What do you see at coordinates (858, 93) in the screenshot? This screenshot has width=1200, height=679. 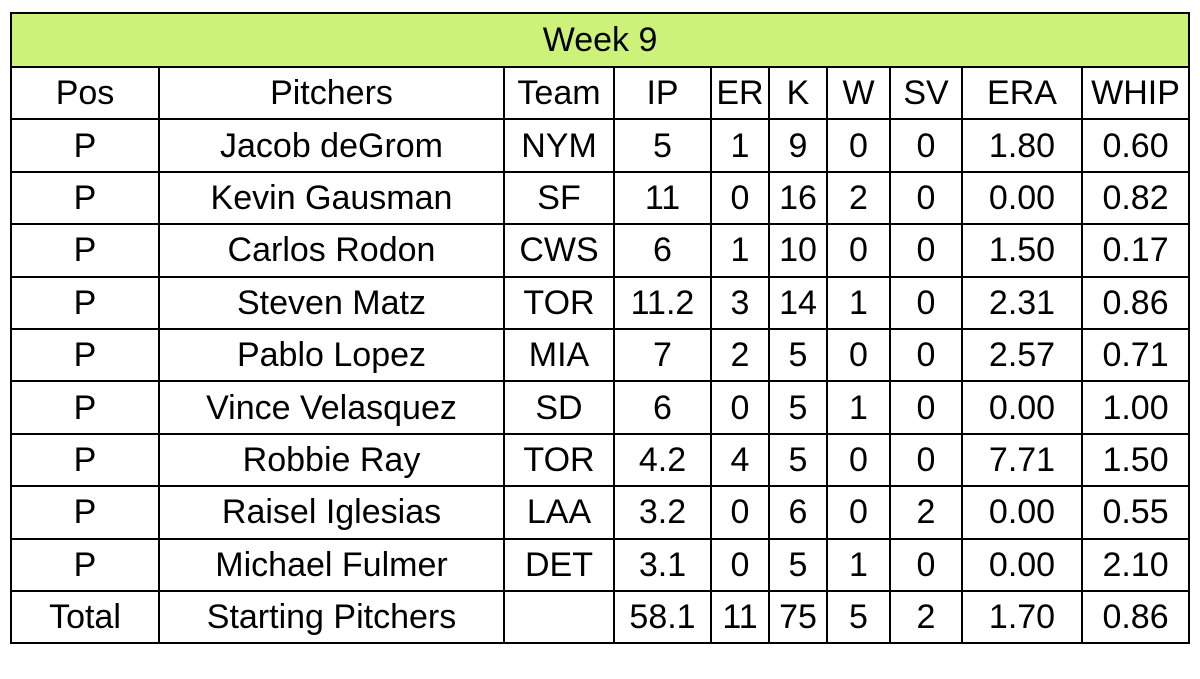 I see `header-cell: W` at bounding box center [858, 93].